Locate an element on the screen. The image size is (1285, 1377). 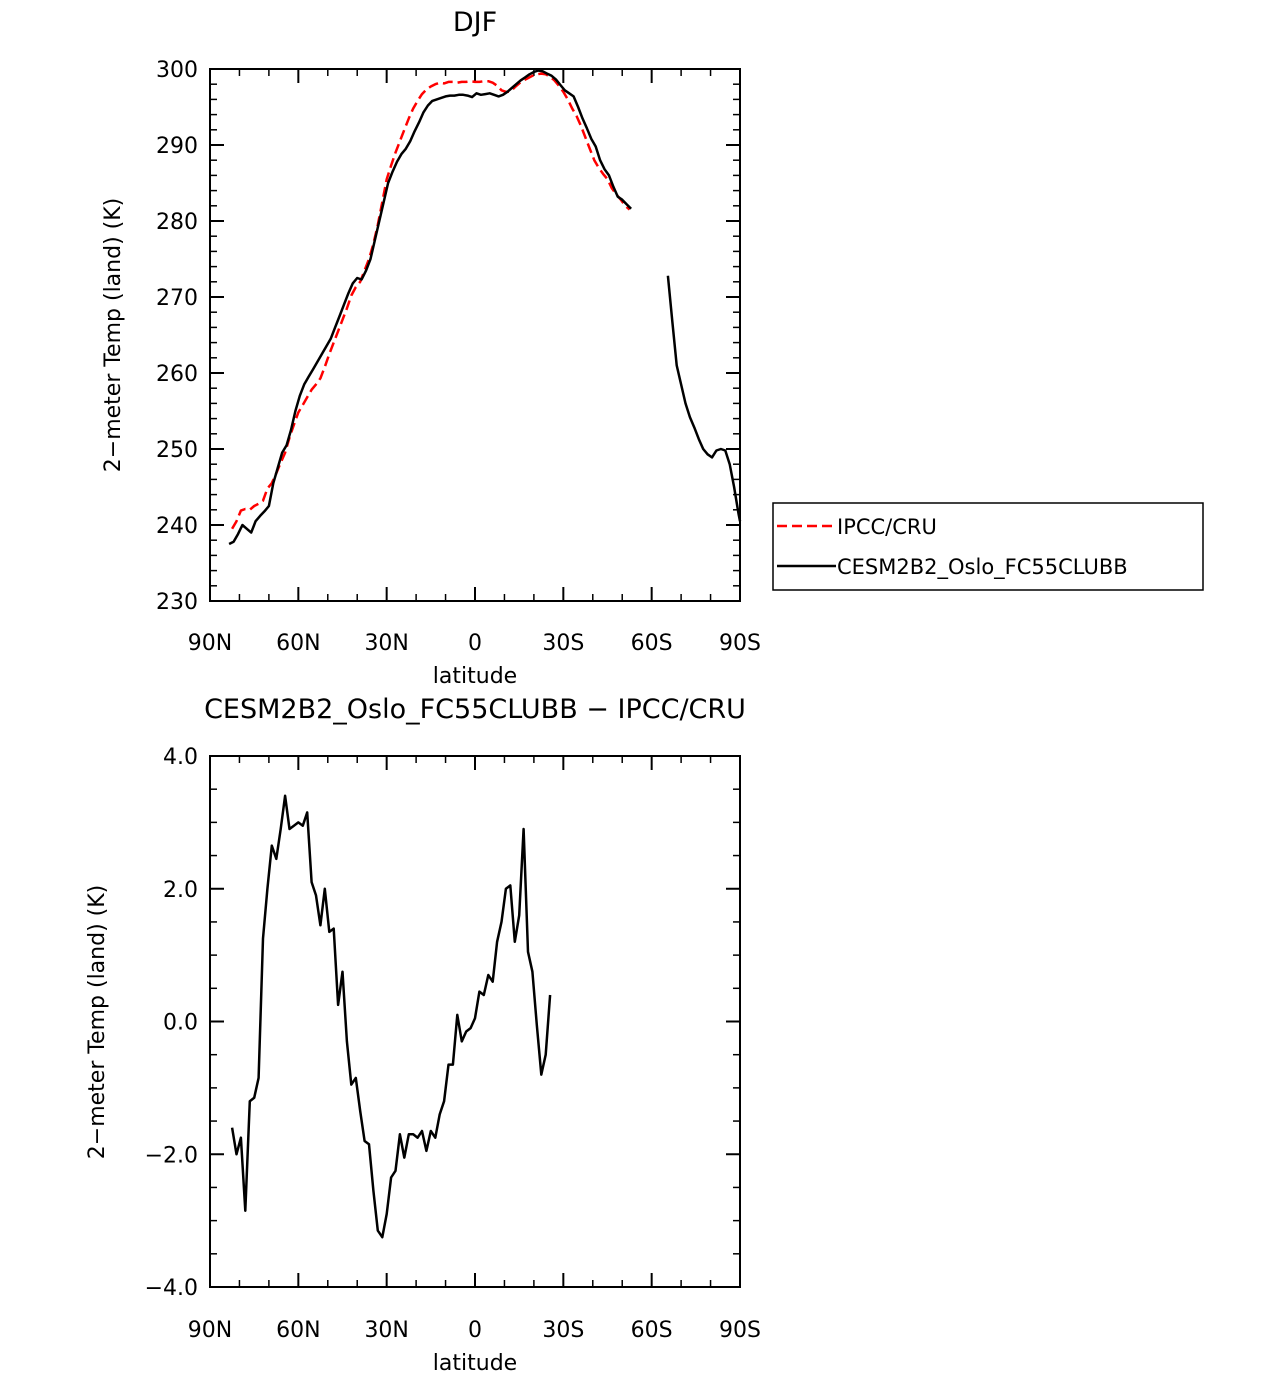
y-tick-labels: −4.0 −2.0 0.0 2.0 4.0 is located at coordinates (171, 1023).